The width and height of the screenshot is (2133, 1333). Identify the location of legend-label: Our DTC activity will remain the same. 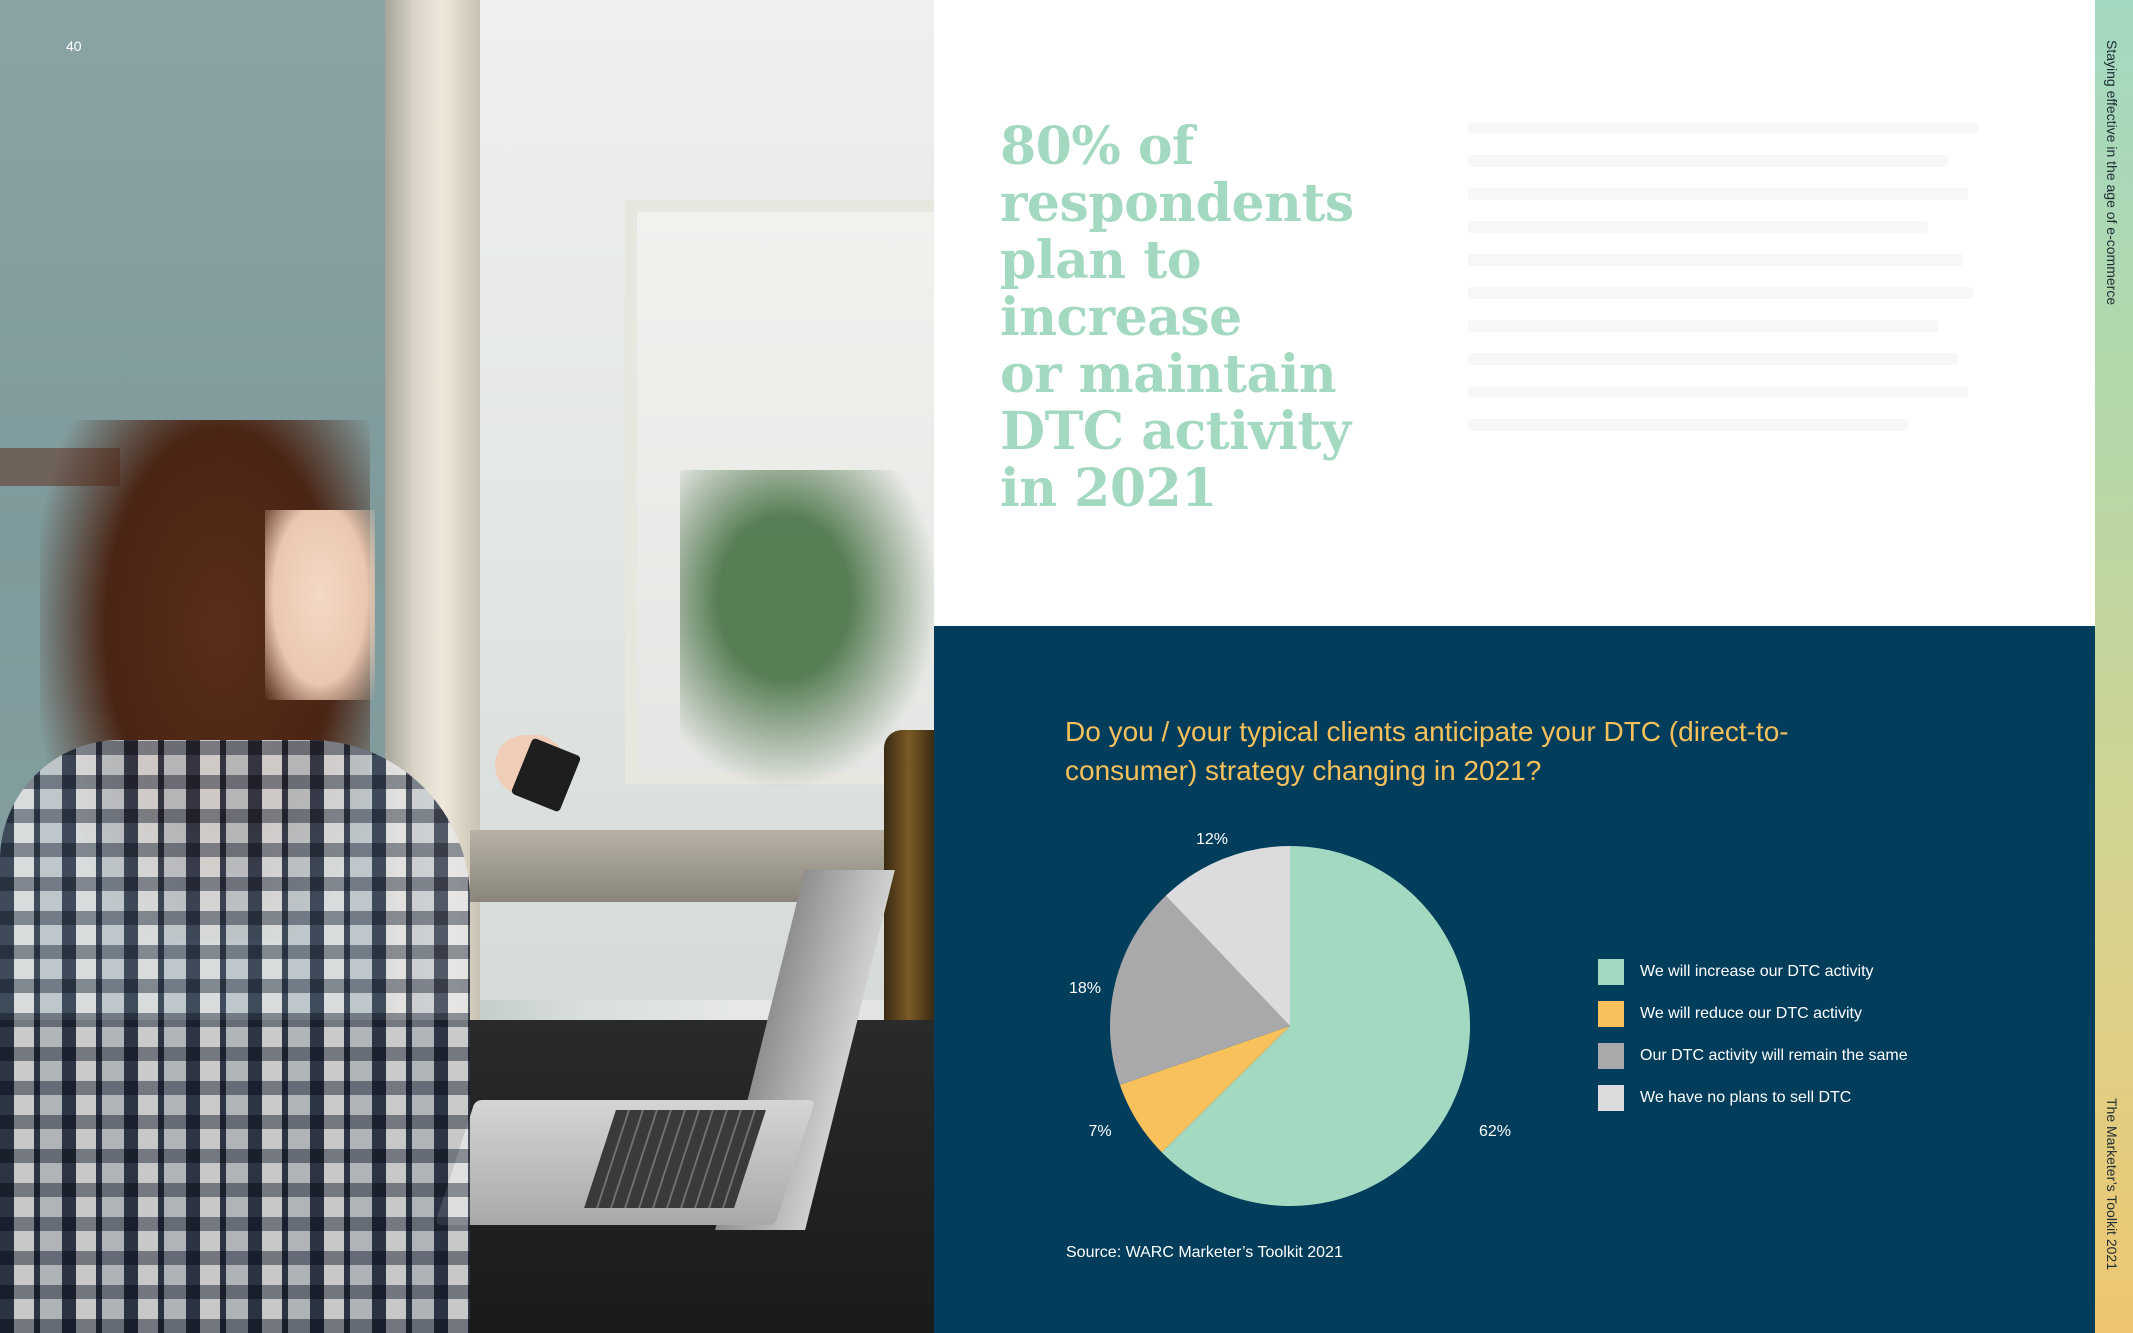
(1774, 1055).